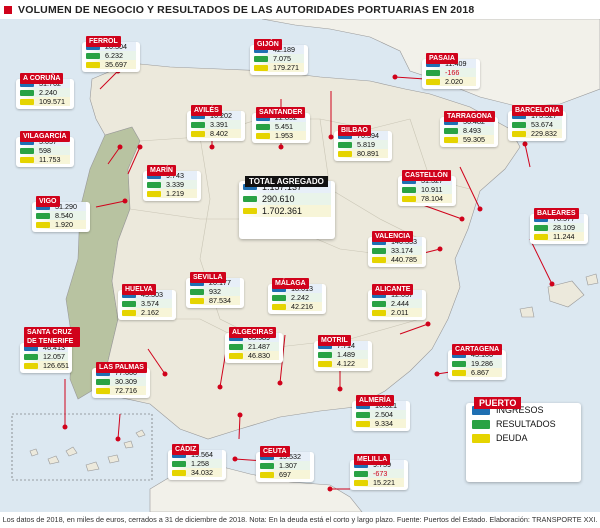 This screenshot has height=528, width=600. Describe the element at coordinates (346, 354) in the screenshot. I see `motril-resultados-value: 1.489` at that location.